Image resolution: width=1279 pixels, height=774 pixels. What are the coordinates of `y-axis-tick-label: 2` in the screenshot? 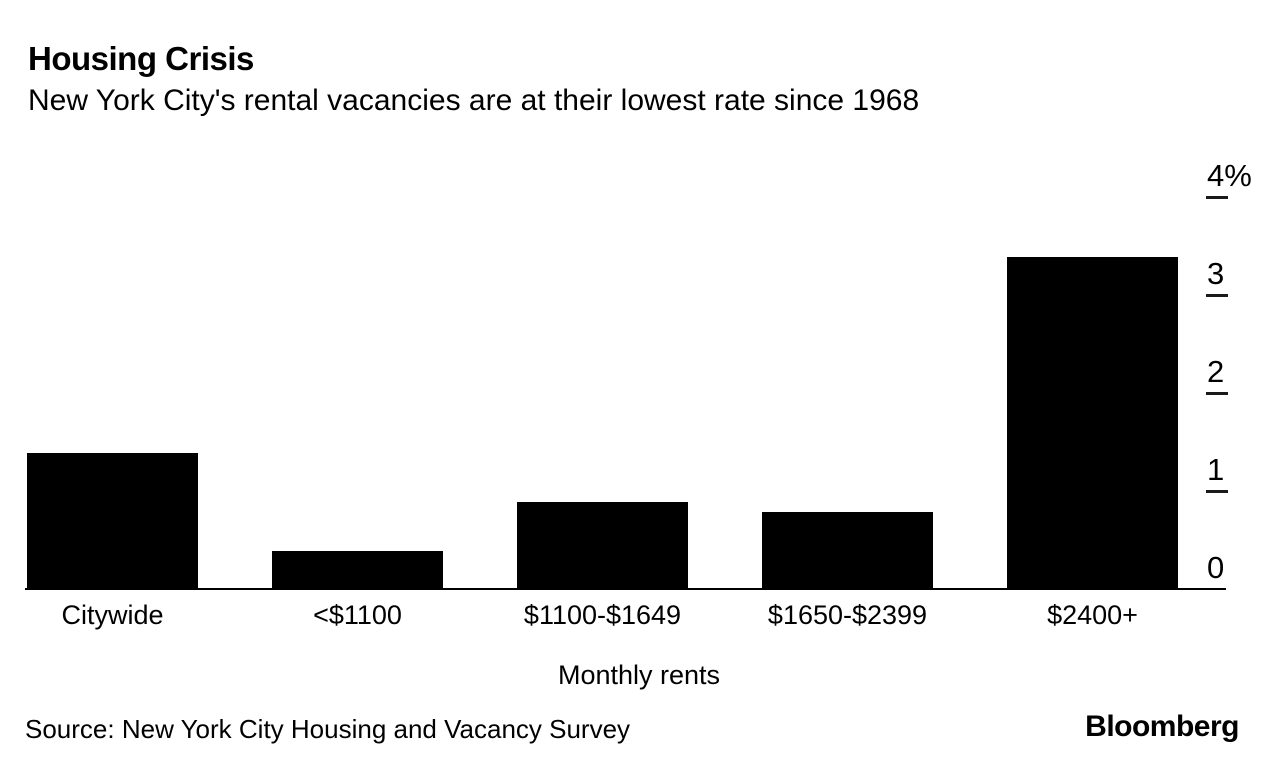 It's located at (1216, 371).